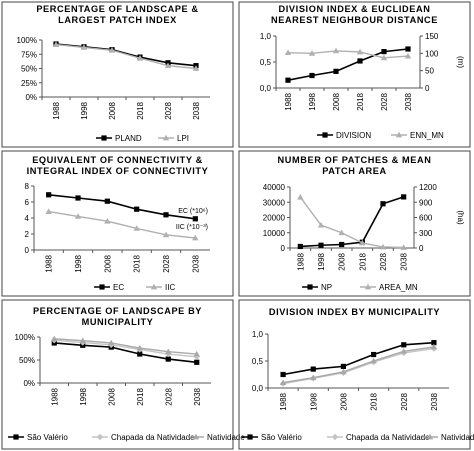 The image size is (474, 451). What do you see at coordinates (29, 69) in the screenshot?
I see `y-tick-label: 50%` at bounding box center [29, 69].